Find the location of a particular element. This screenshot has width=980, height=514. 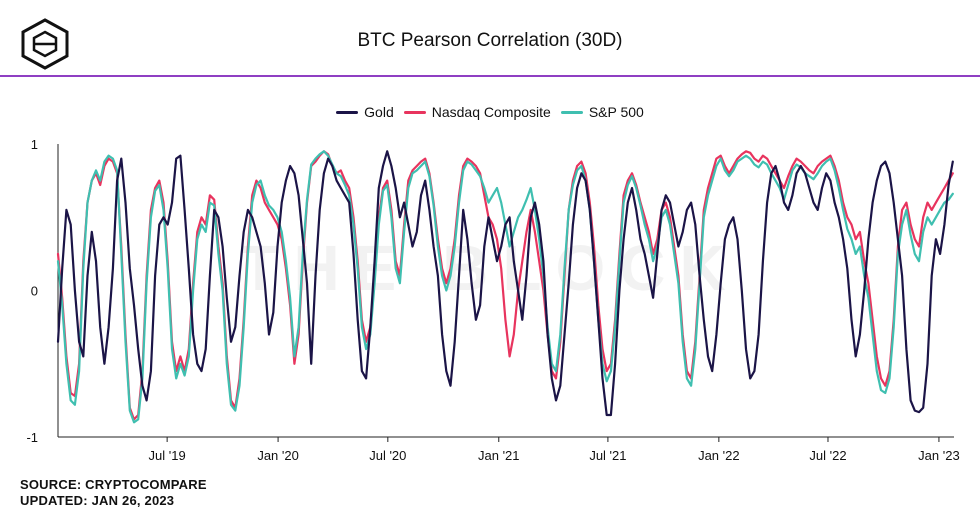

y-tick-label: -1 is located at coordinates (32, 437).